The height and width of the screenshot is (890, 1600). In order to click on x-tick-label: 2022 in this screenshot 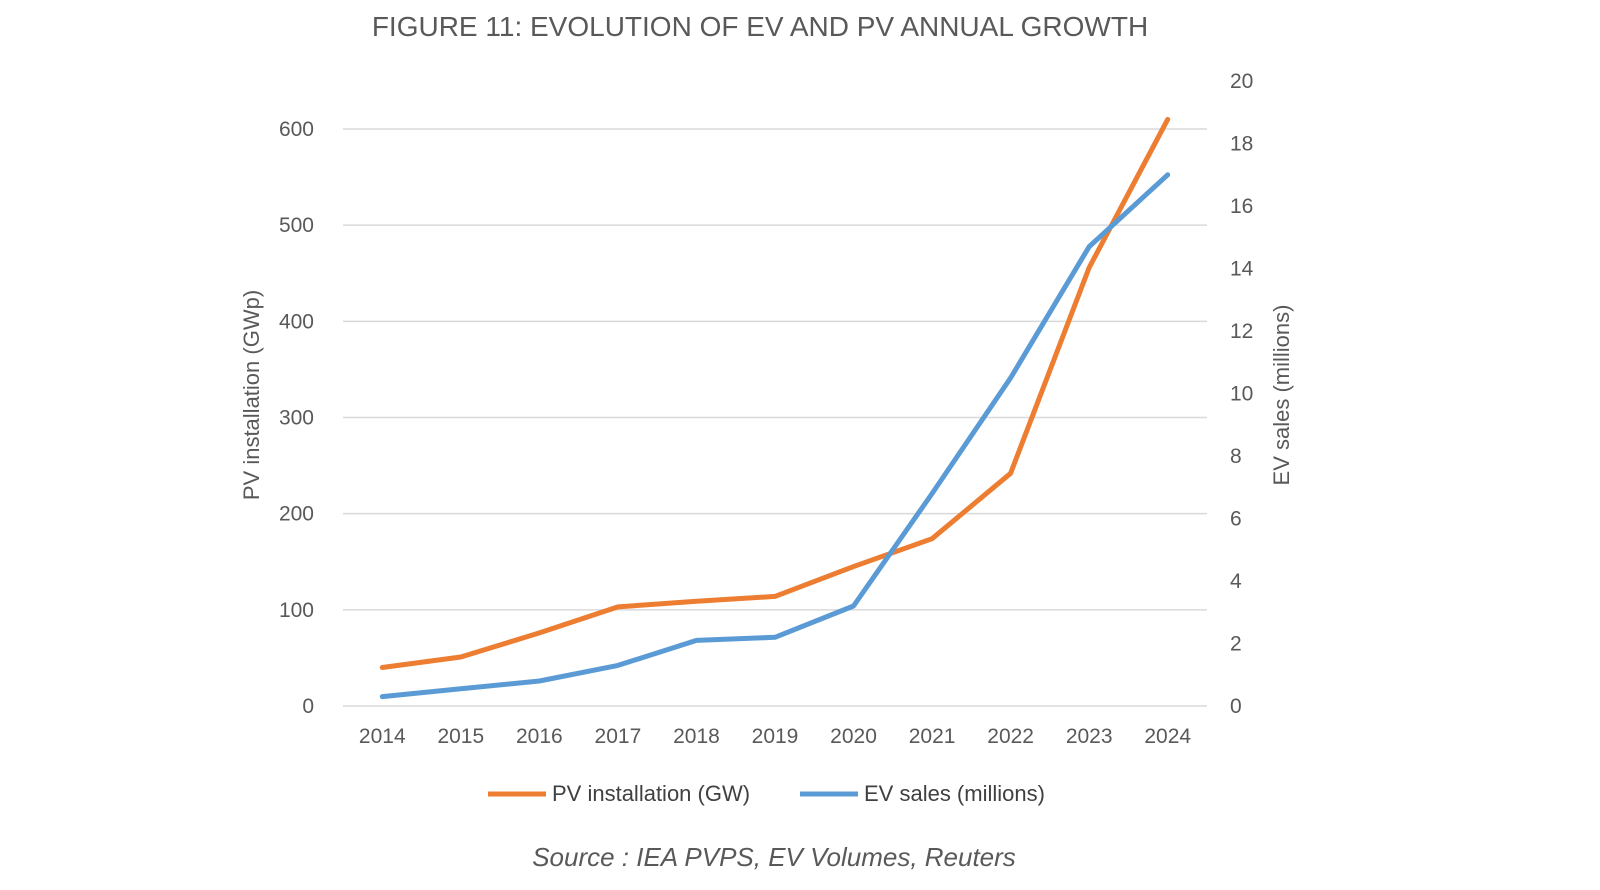, I will do `click(1010, 736)`.